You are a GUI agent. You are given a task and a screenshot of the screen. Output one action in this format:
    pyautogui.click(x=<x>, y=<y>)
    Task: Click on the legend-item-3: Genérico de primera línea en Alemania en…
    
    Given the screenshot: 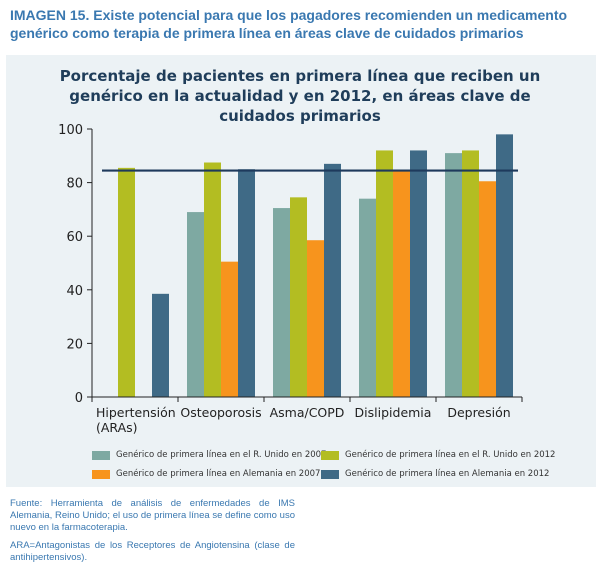 What is the action you would take?
    pyautogui.click(x=206, y=474)
    